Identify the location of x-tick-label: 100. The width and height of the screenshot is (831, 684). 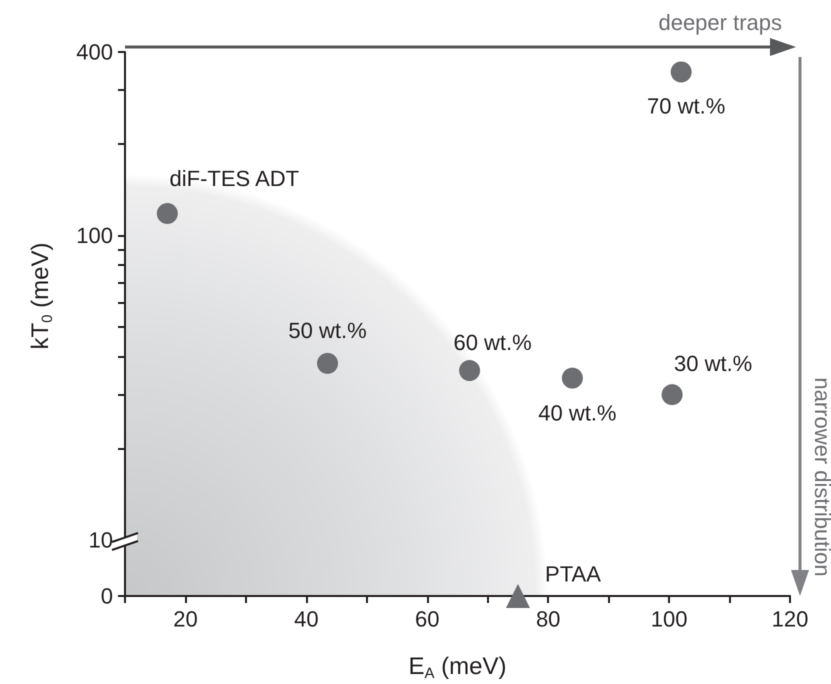
(669, 619).